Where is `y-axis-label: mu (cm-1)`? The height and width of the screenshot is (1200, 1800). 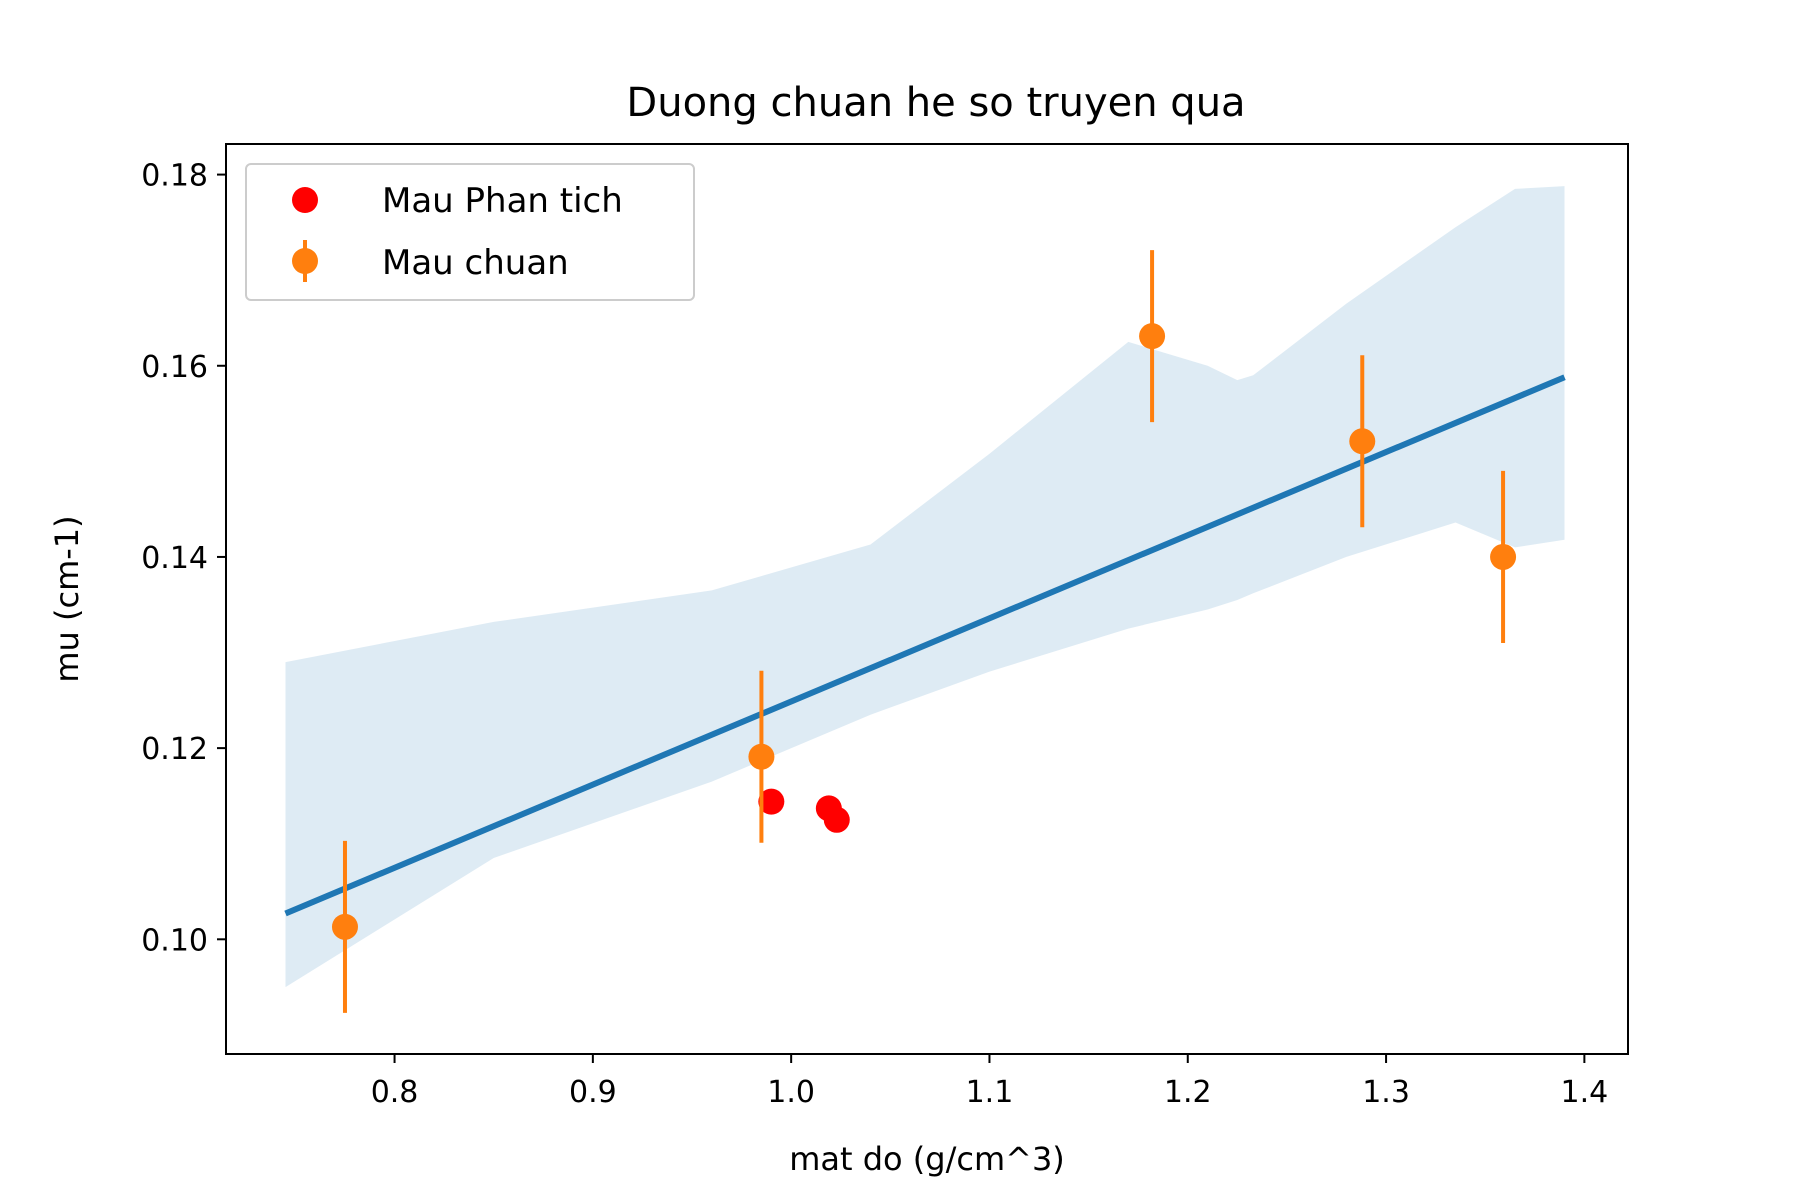
y-axis-label: mu (cm-1) is located at coordinates (67, 598).